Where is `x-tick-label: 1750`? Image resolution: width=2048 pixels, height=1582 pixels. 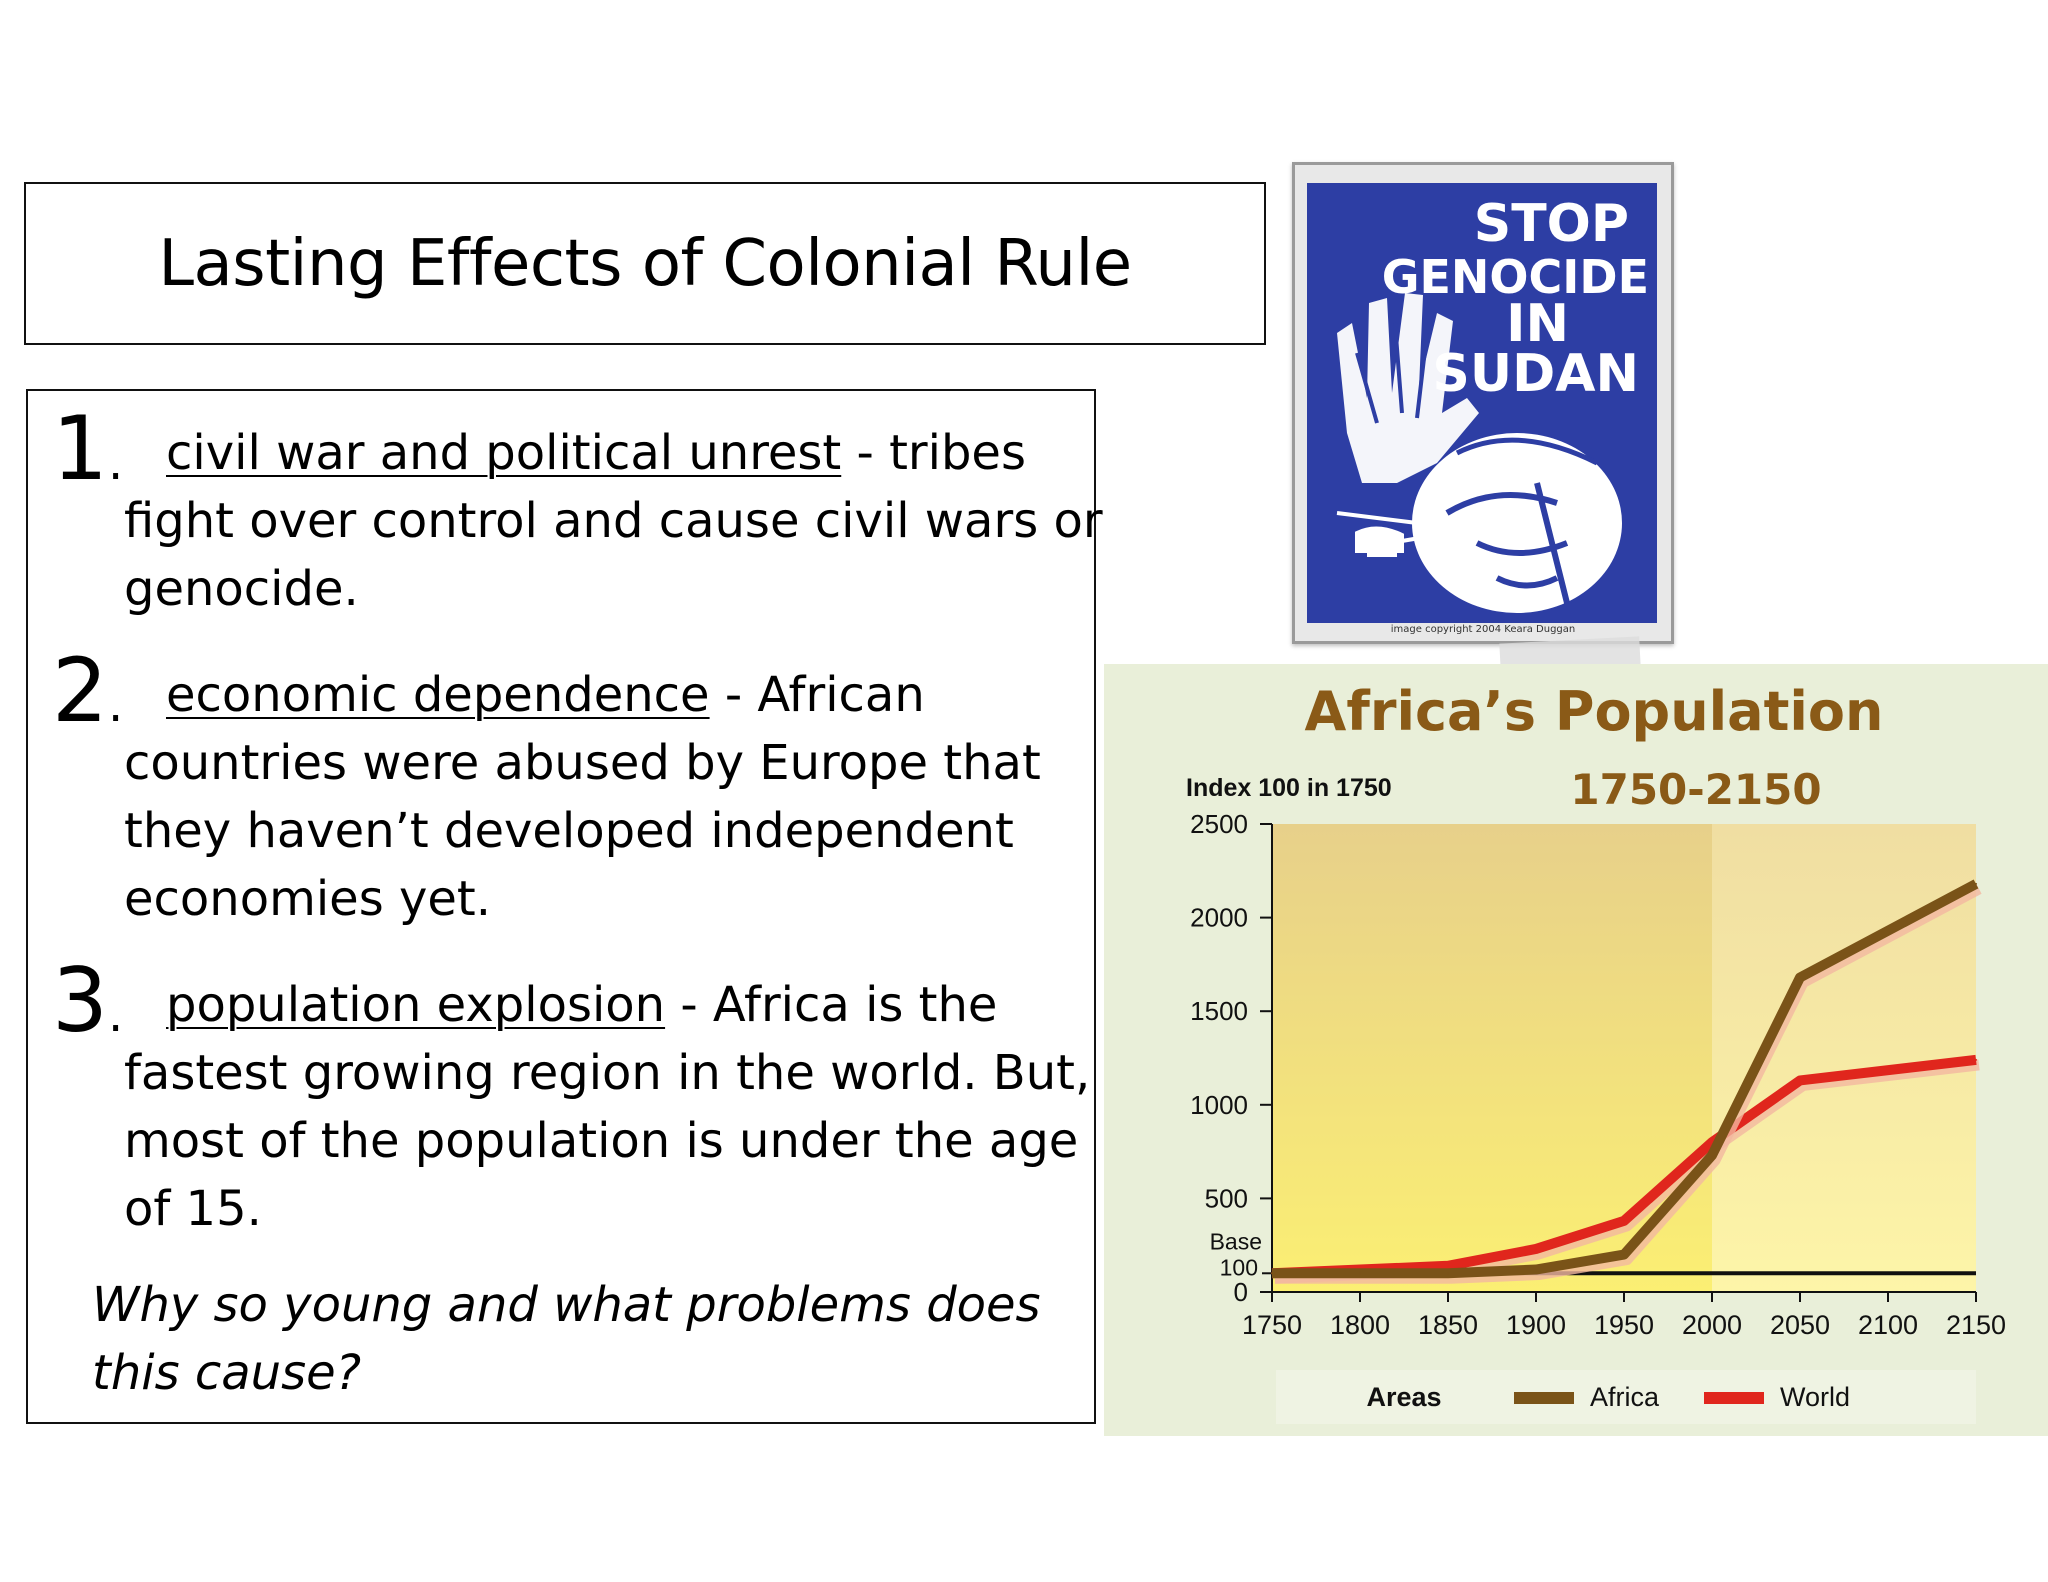 x-tick-label: 1750 is located at coordinates (1272, 1325).